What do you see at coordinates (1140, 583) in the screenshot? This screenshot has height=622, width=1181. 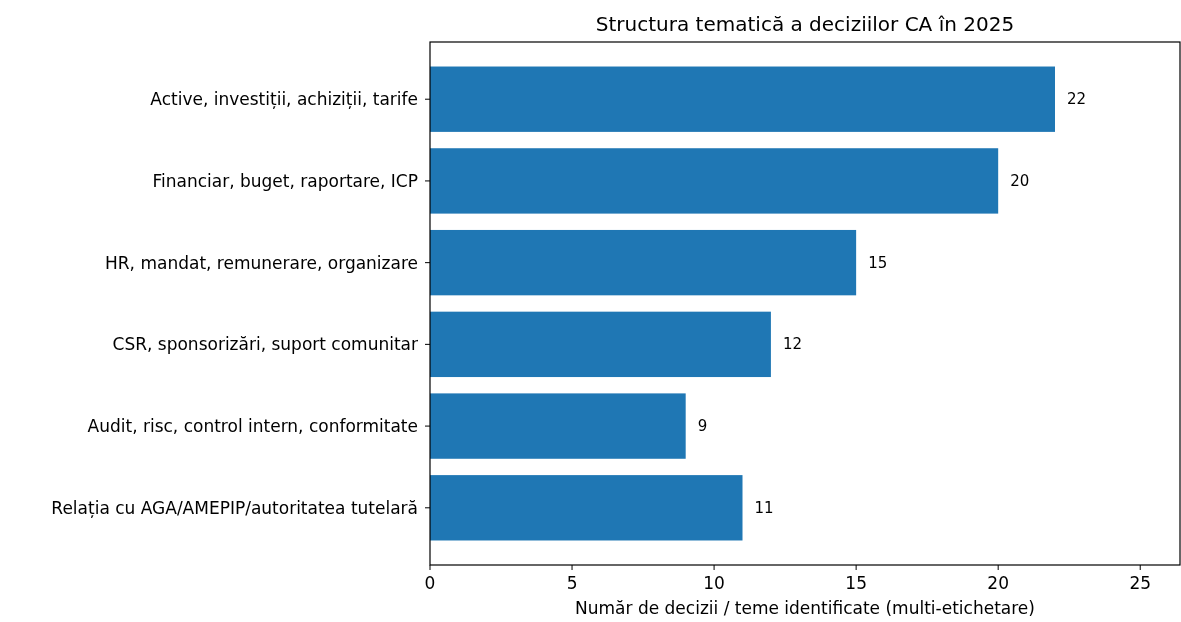 I see `x-tick-label: 25` at bounding box center [1140, 583].